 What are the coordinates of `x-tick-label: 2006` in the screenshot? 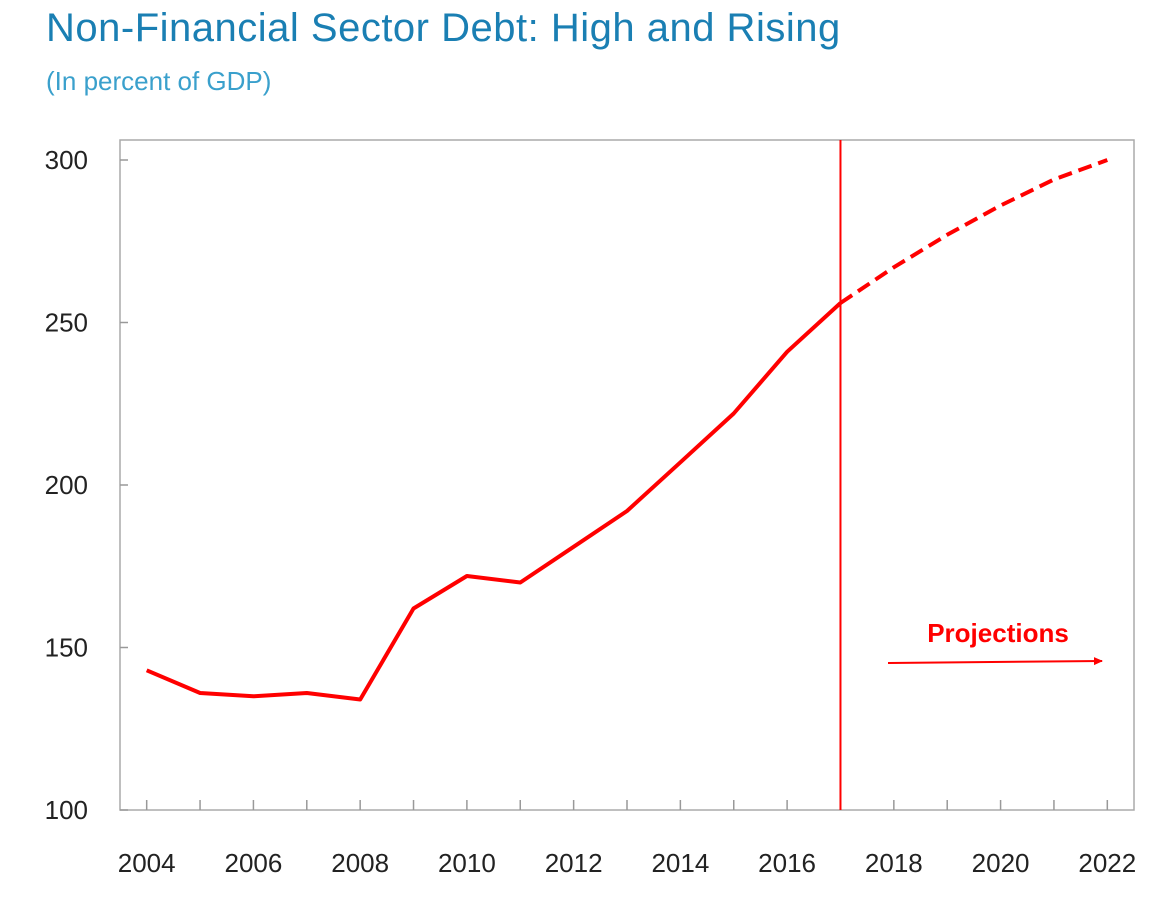 It's located at (253, 863).